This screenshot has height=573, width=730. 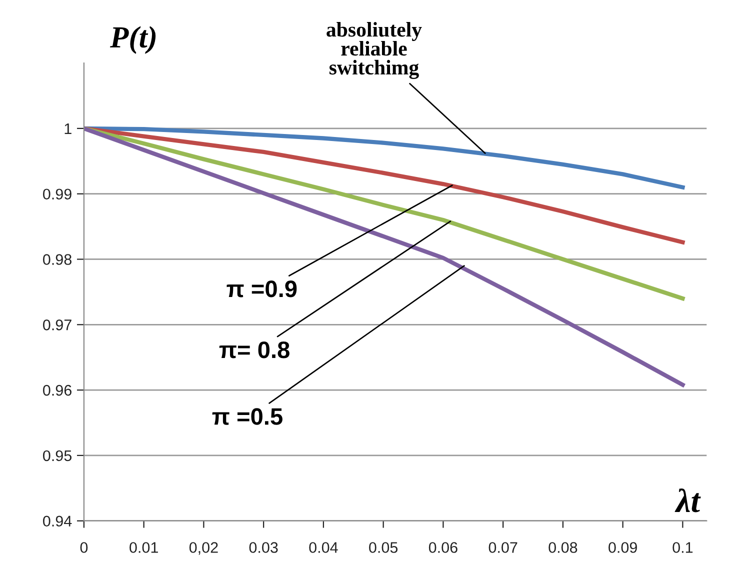 I want to click on x-tick-label: 0.03, so click(x=263, y=547).